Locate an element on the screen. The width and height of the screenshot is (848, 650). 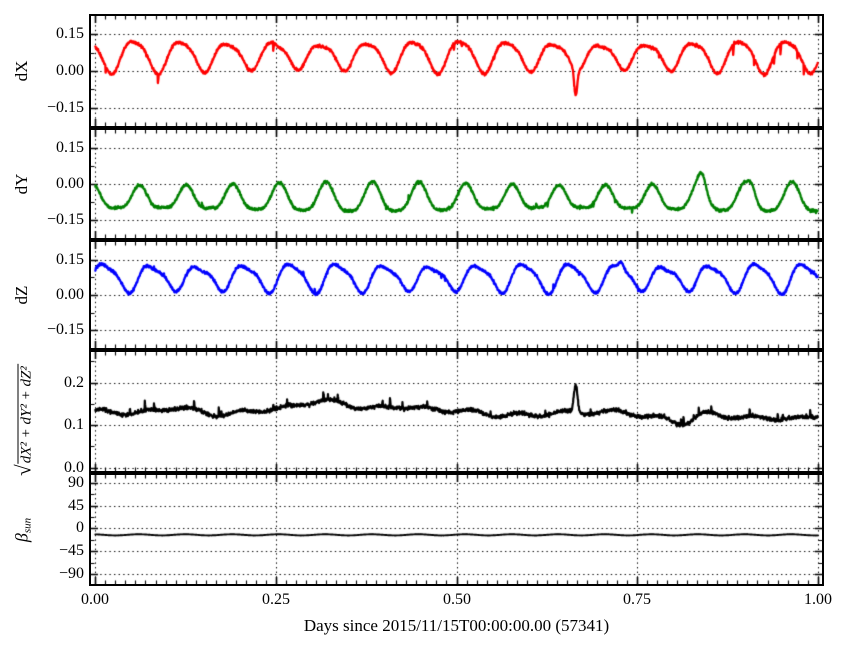
y-tick-label: −45 is located at coordinates (71, 550).